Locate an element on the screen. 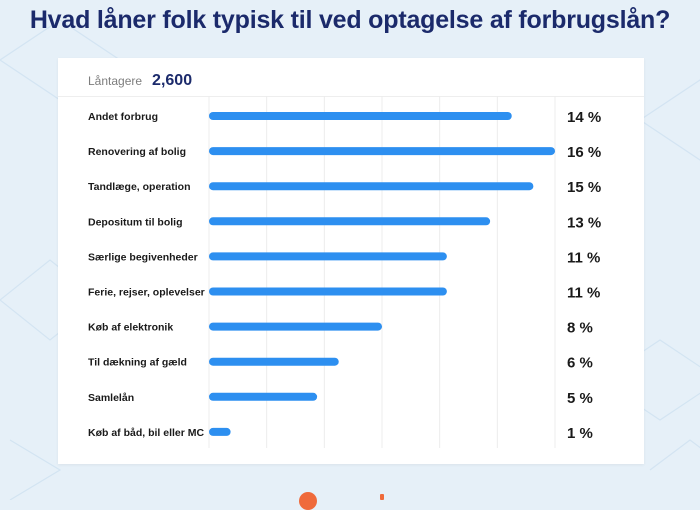 The height and width of the screenshot is (510, 700). category-label: Tandlæge, operation is located at coordinates (139, 187).